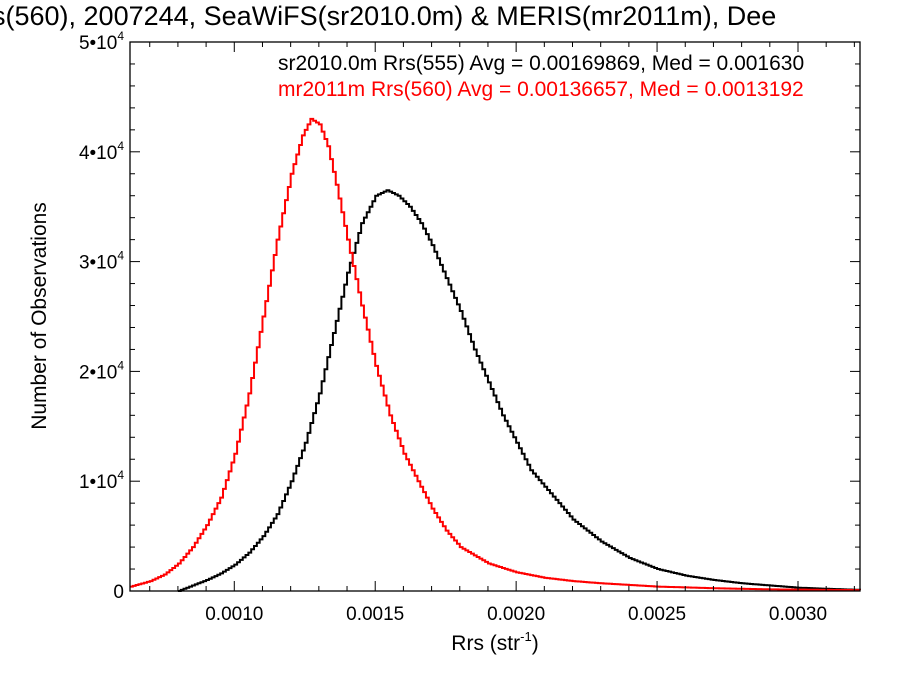  What do you see at coordinates (101, 480) in the screenshot?
I see `y-tick-label: 1•104` at bounding box center [101, 480].